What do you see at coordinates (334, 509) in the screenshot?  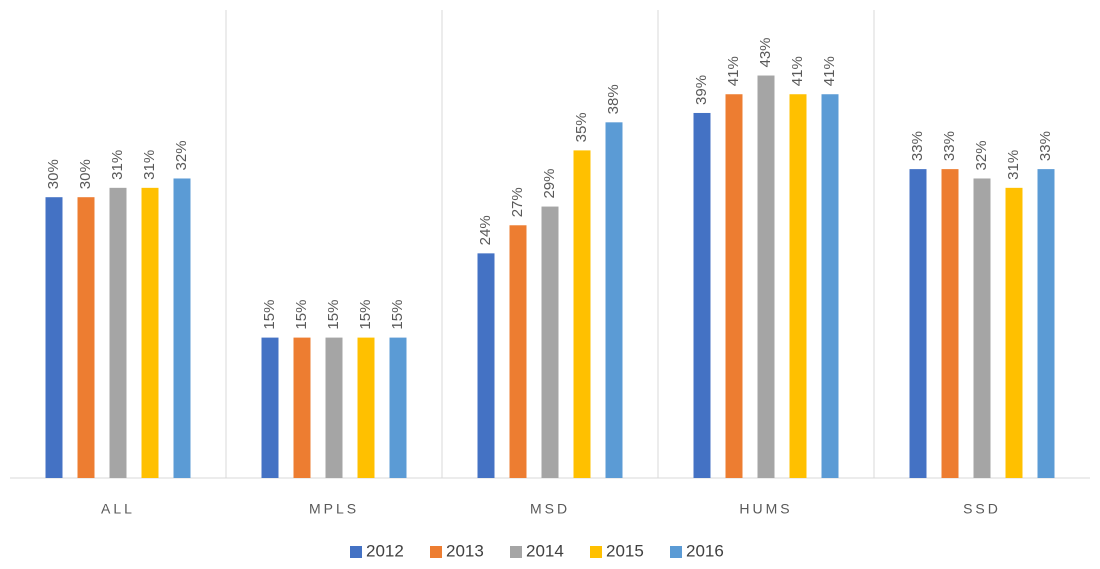 I see `x-tick-label: MPLS` at bounding box center [334, 509].